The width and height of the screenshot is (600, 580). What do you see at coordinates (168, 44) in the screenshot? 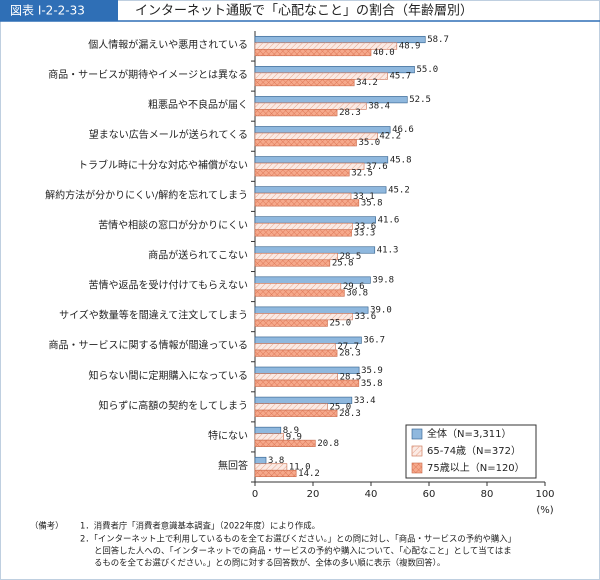
I see `y-tick-label: 個人情報が漏えいや悪用されている` at bounding box center [168, 44].